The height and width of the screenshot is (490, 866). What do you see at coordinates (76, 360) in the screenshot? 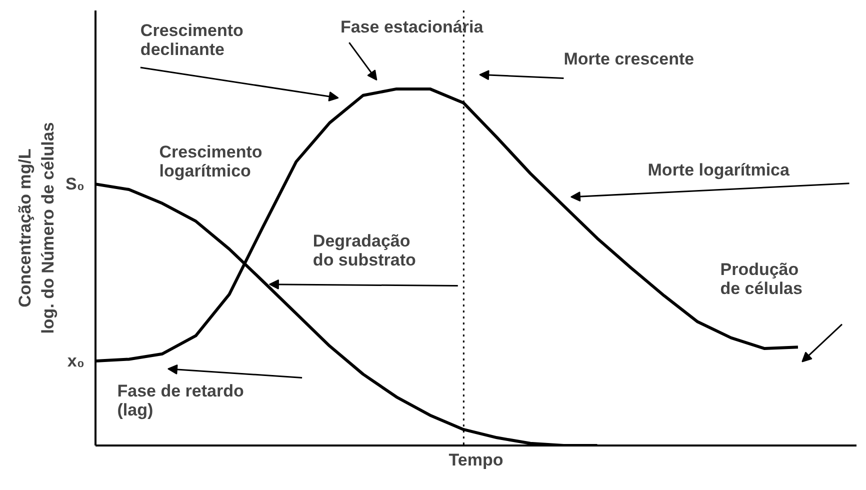
I see `annotation: x₀` at bounding box center [76, 360].